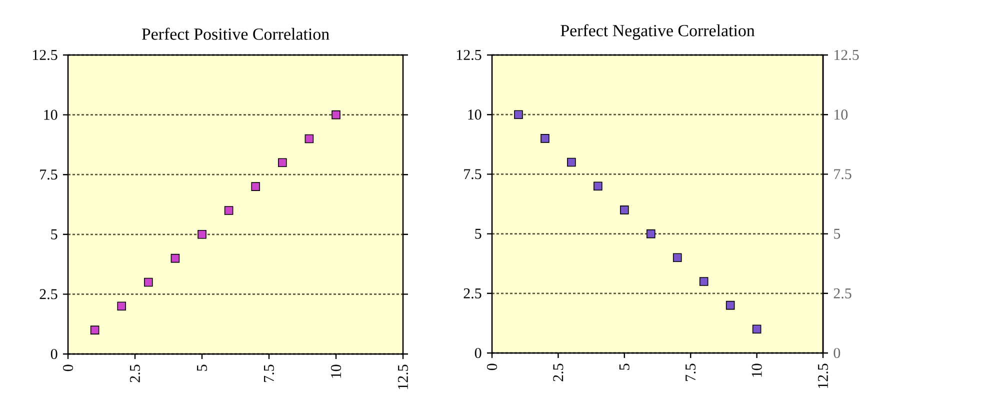 Image resolution: width=991 pixels, height=418 pixels. I want to click on y2-tick-label: 5, so click(478, 233).